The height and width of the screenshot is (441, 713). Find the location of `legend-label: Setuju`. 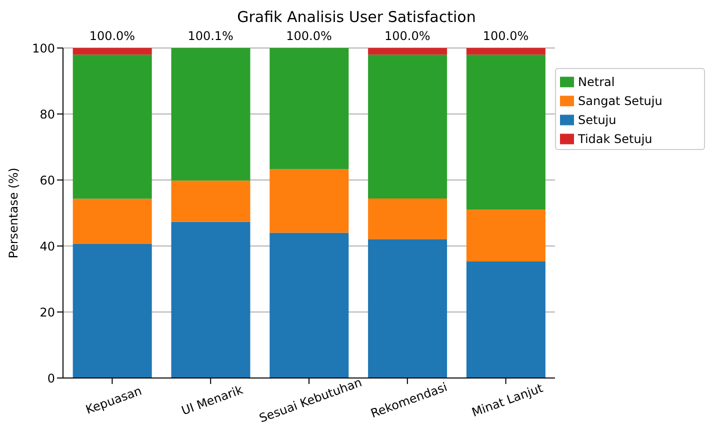

legend-label: Setuju is located at coordinates (597, 120).